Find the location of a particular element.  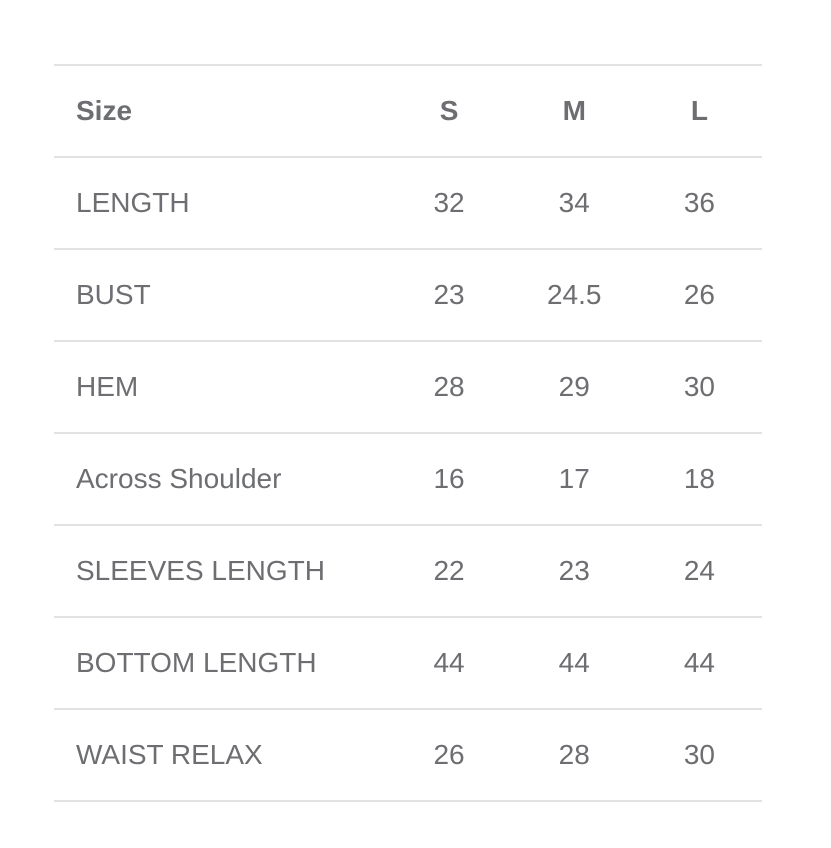

header-l: L is located at coordinates (699, 111).